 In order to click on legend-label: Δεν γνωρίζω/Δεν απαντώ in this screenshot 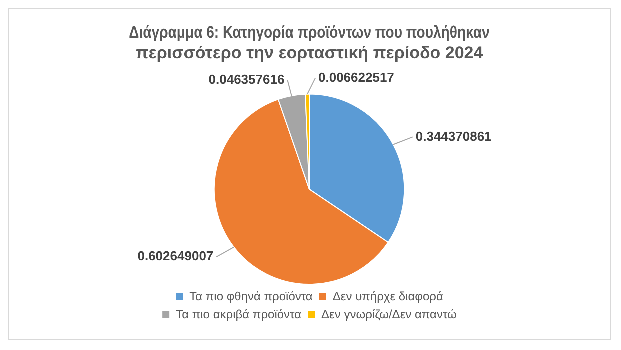, I will do `click(389, 314)`.